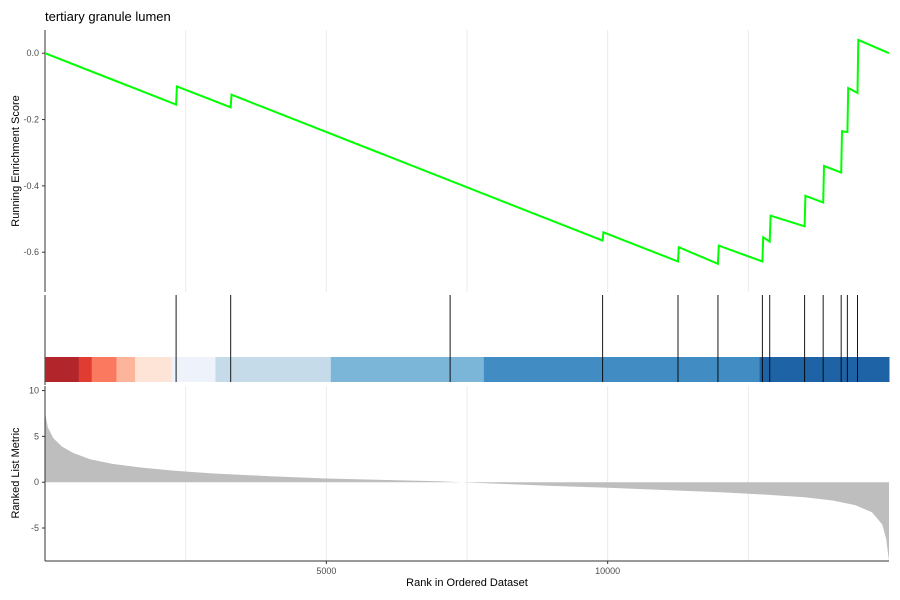 The image size is (900, 600). Describe the element at coordinates (31, 252) in the screenshot. I see `enrichment-y-tick-label: -0.6` at that location.